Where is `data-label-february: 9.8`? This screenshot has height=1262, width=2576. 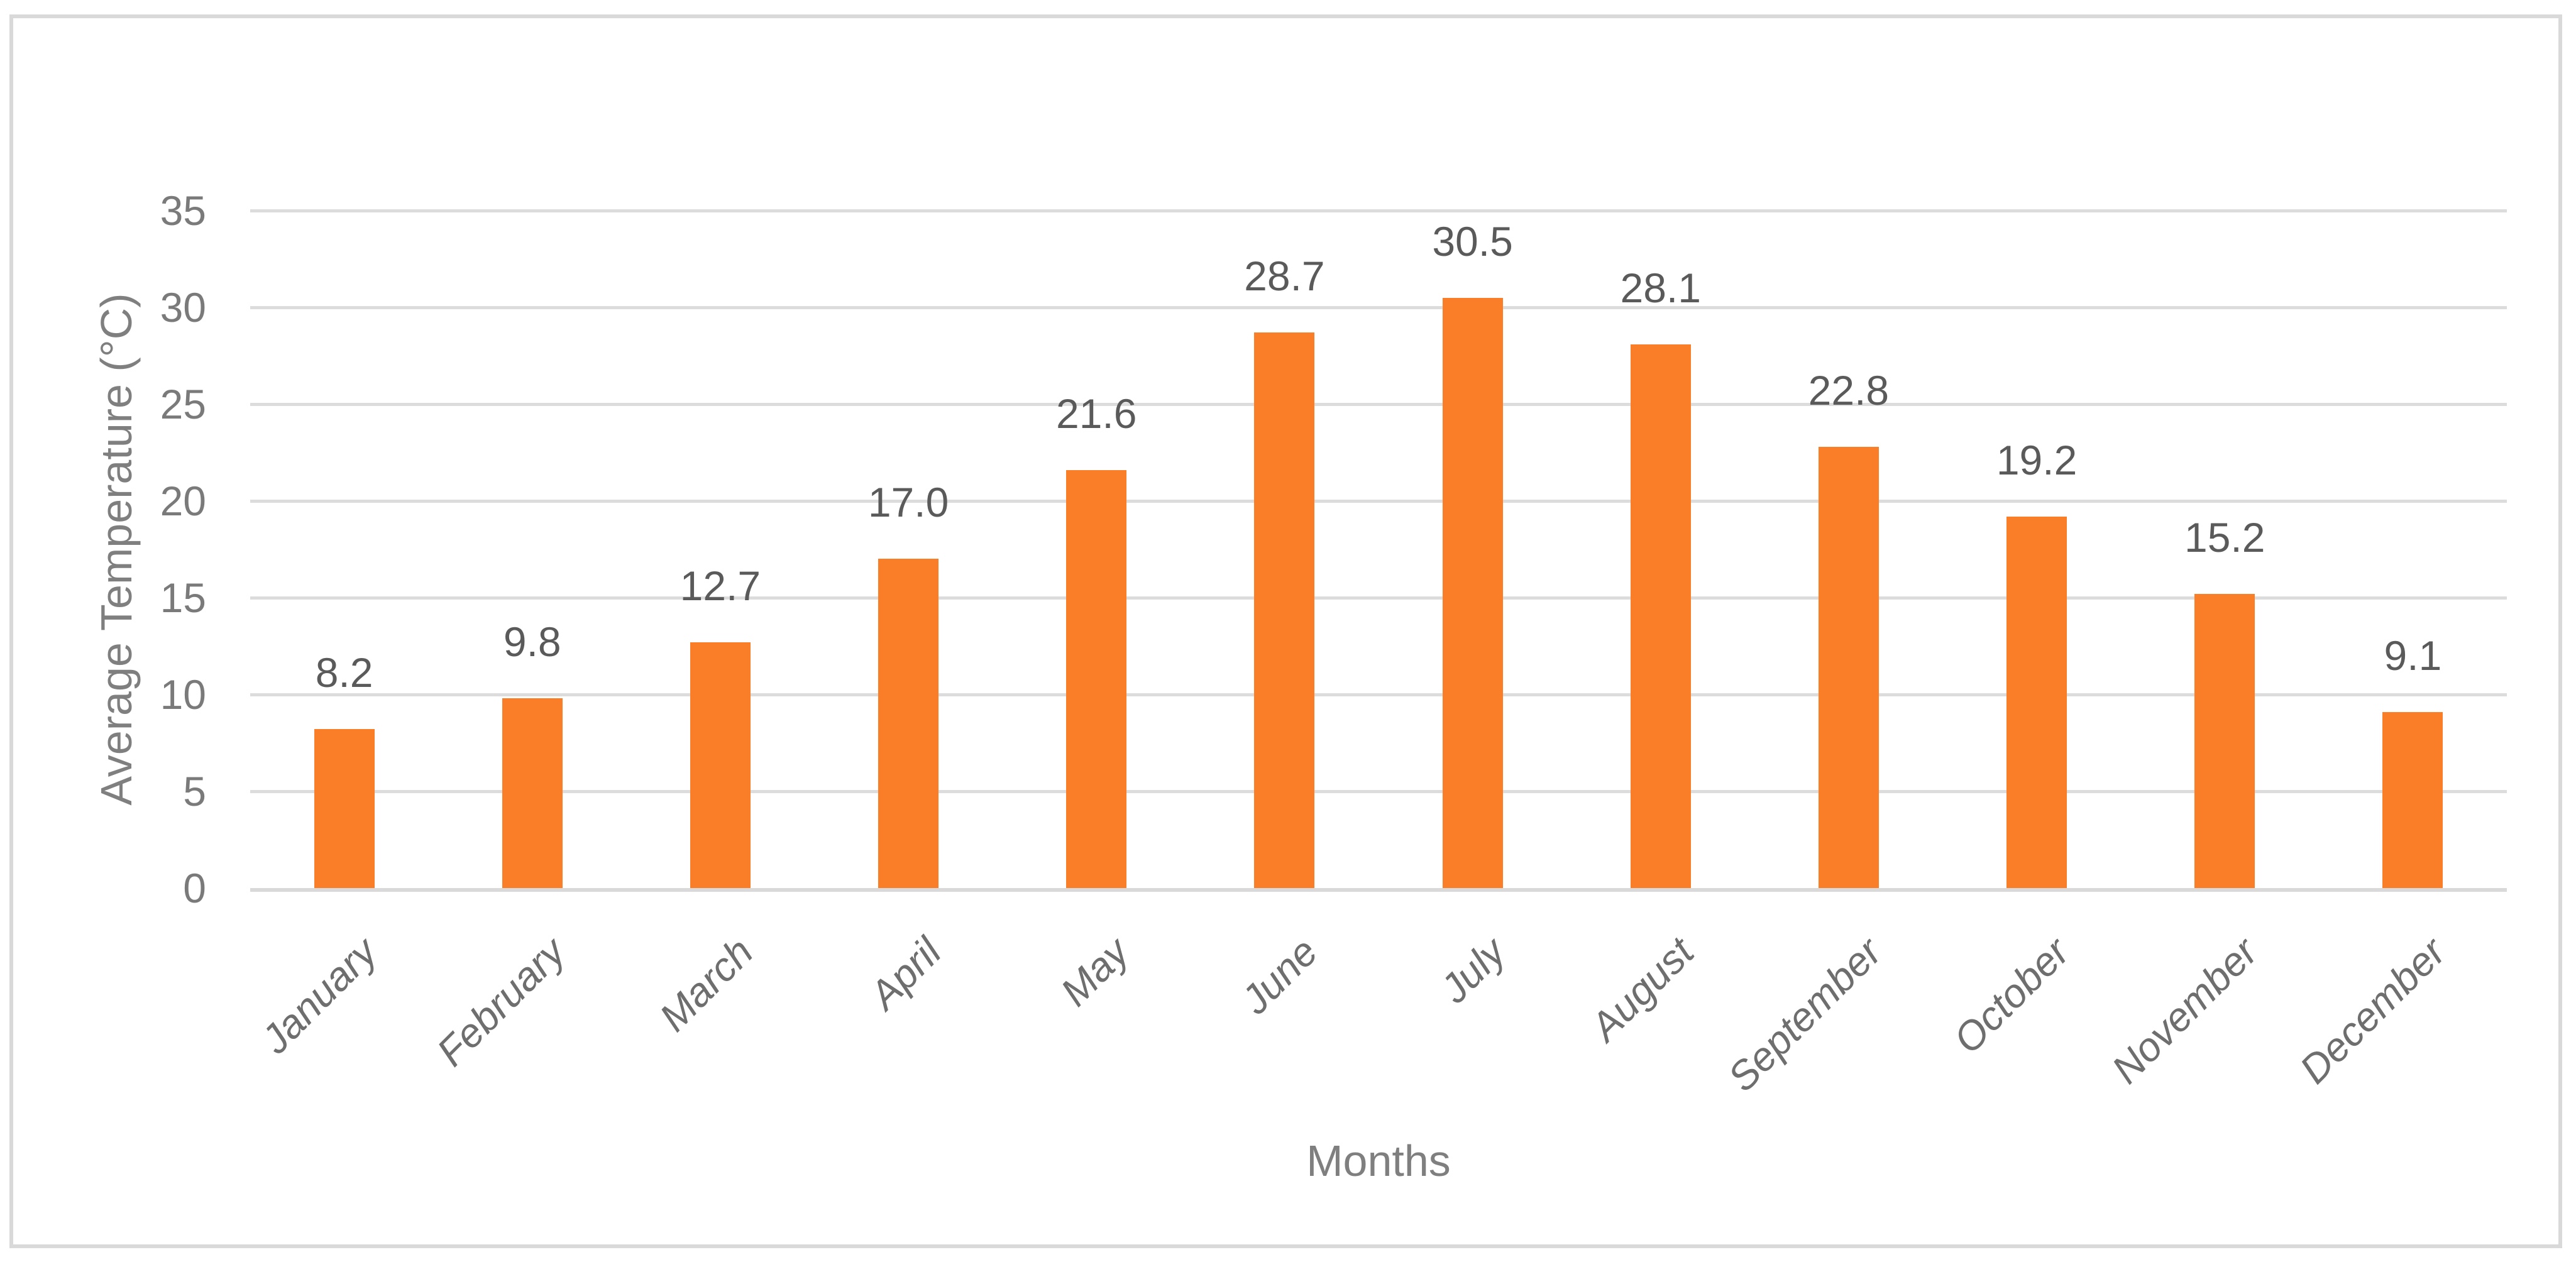 data-label-february: 9.8 is located at coordinates (532, 642).